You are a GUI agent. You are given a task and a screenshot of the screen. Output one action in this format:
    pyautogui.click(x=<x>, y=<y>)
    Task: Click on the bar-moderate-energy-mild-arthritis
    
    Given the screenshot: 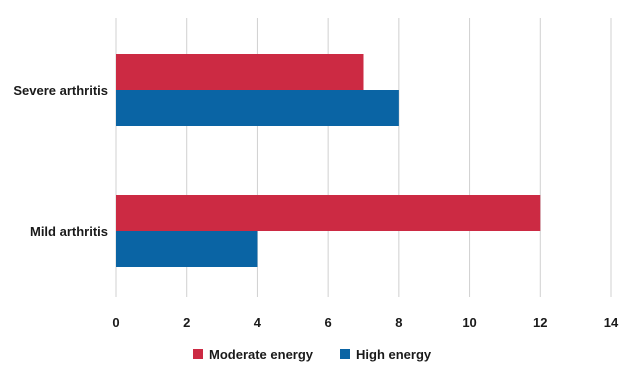 What is the action you would take?
    pyautogui.click(x=328, y=213)
    